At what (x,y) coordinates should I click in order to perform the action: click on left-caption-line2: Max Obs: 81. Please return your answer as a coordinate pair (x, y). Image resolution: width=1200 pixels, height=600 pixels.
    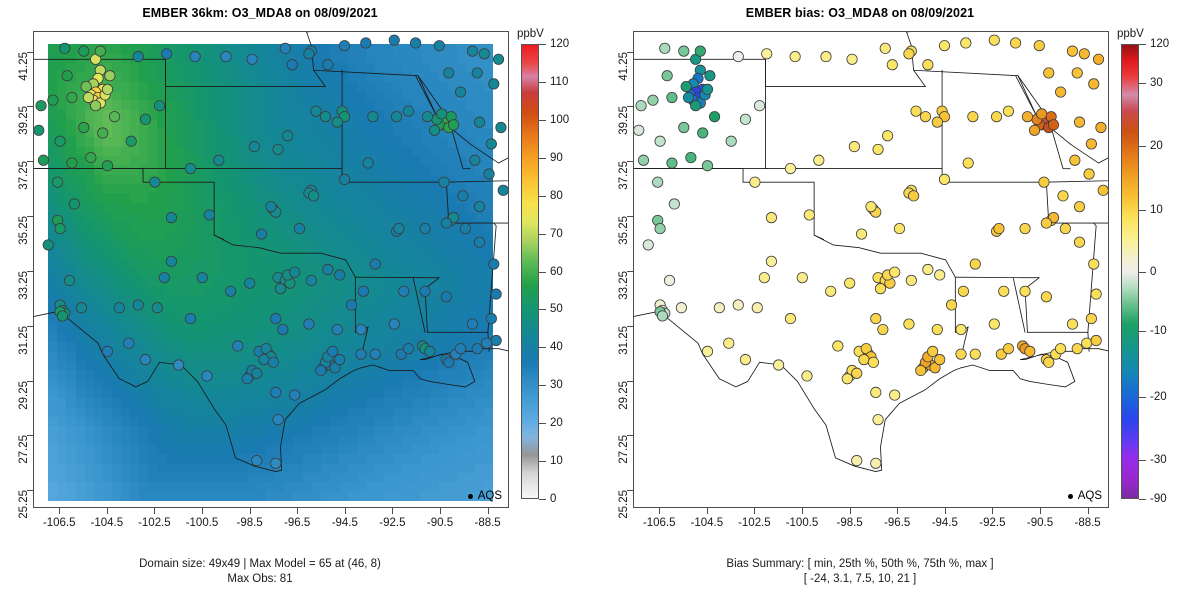
    Looking at the image, I should click on (260, 579).